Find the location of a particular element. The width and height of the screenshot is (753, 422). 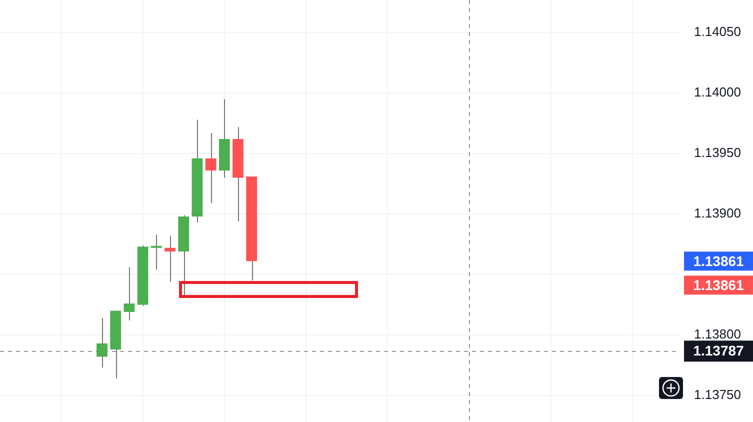

y-tick-label: 1.14000 is located at coordinates (717, 92).